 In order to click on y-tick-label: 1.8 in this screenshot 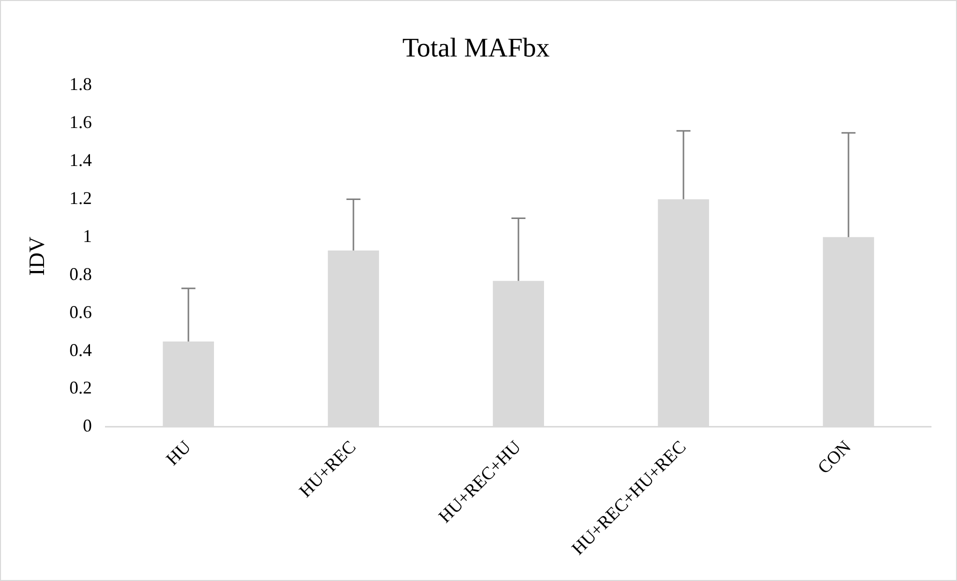, I will do `click(80, 84)`.